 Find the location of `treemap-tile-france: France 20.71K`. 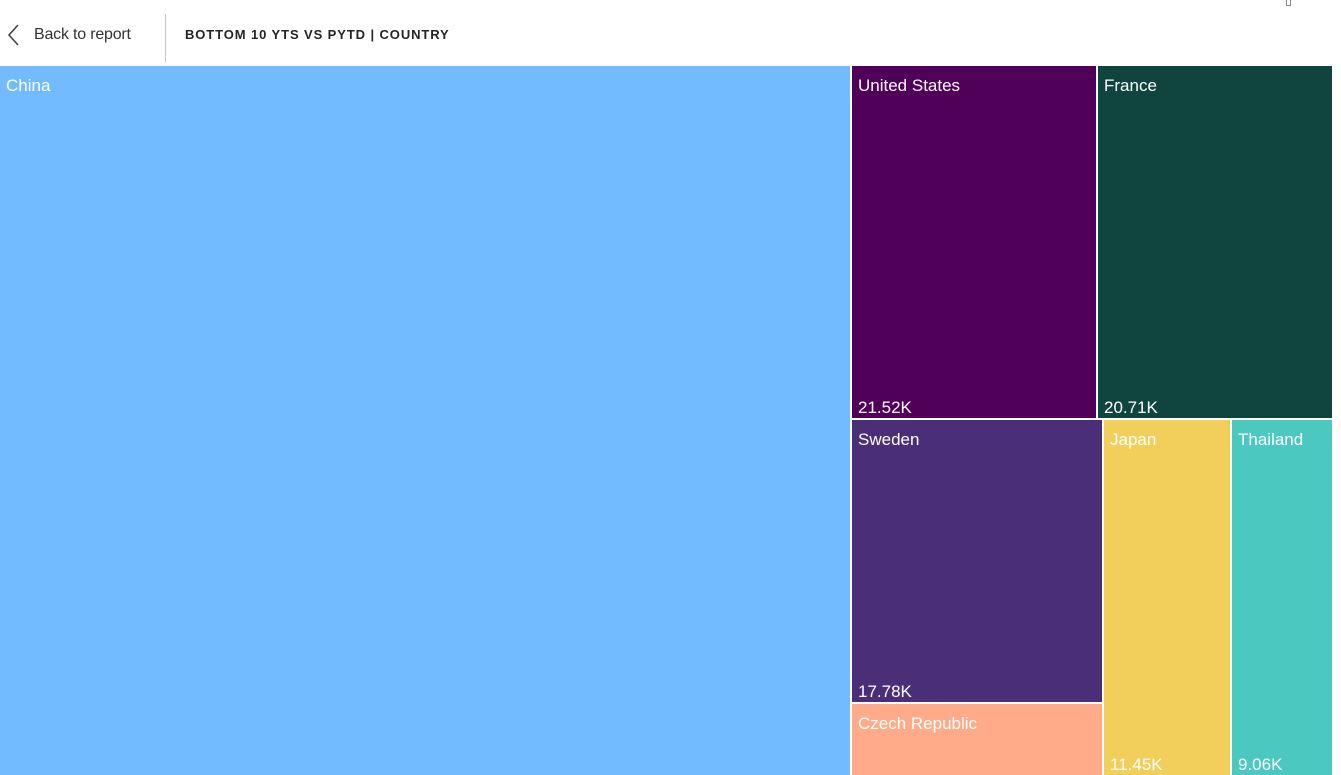

treemap-tile-france: France 20.71K is located at coordinates (1215, 242).